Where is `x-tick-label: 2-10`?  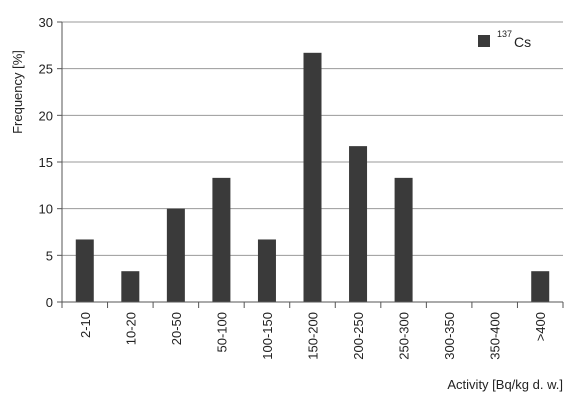
x-tick-label: 2-10 is located at coordinates (85, 325).